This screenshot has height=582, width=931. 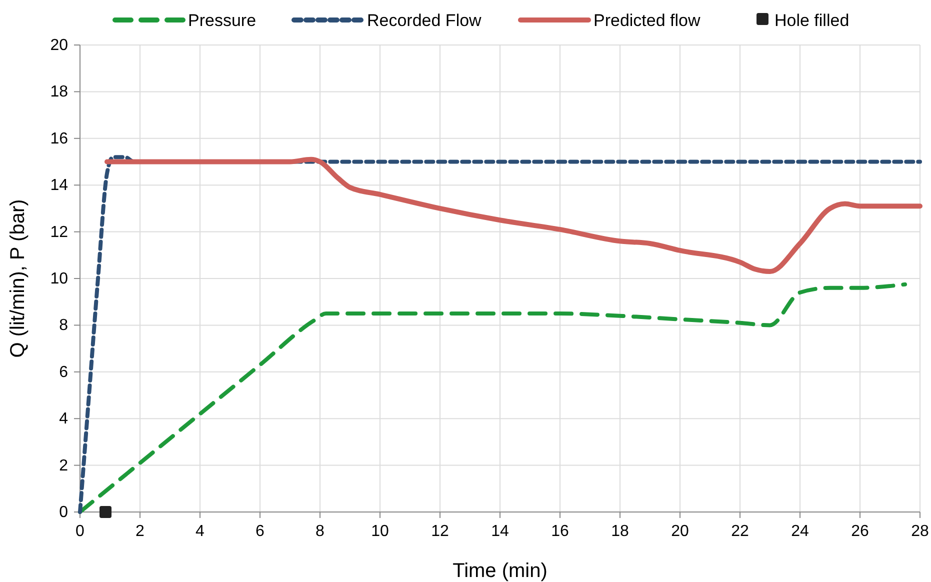 I want to click on x-tick-label: 18, so click(x=620, y=531).